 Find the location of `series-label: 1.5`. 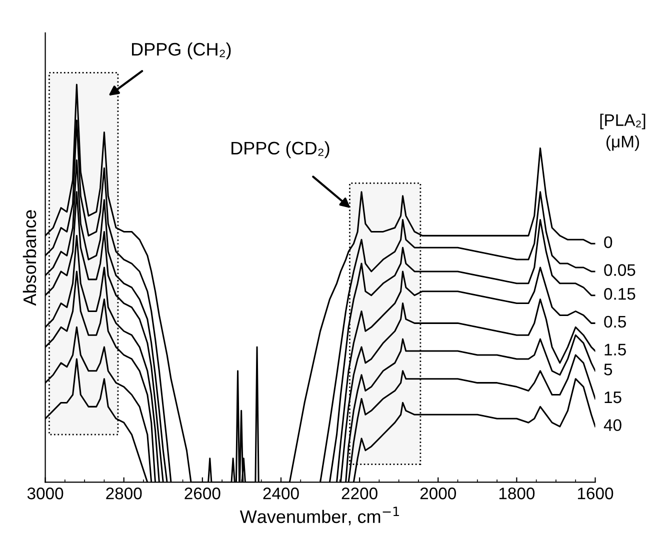

series-label: 1.5 is located at coordinates (615, 350).